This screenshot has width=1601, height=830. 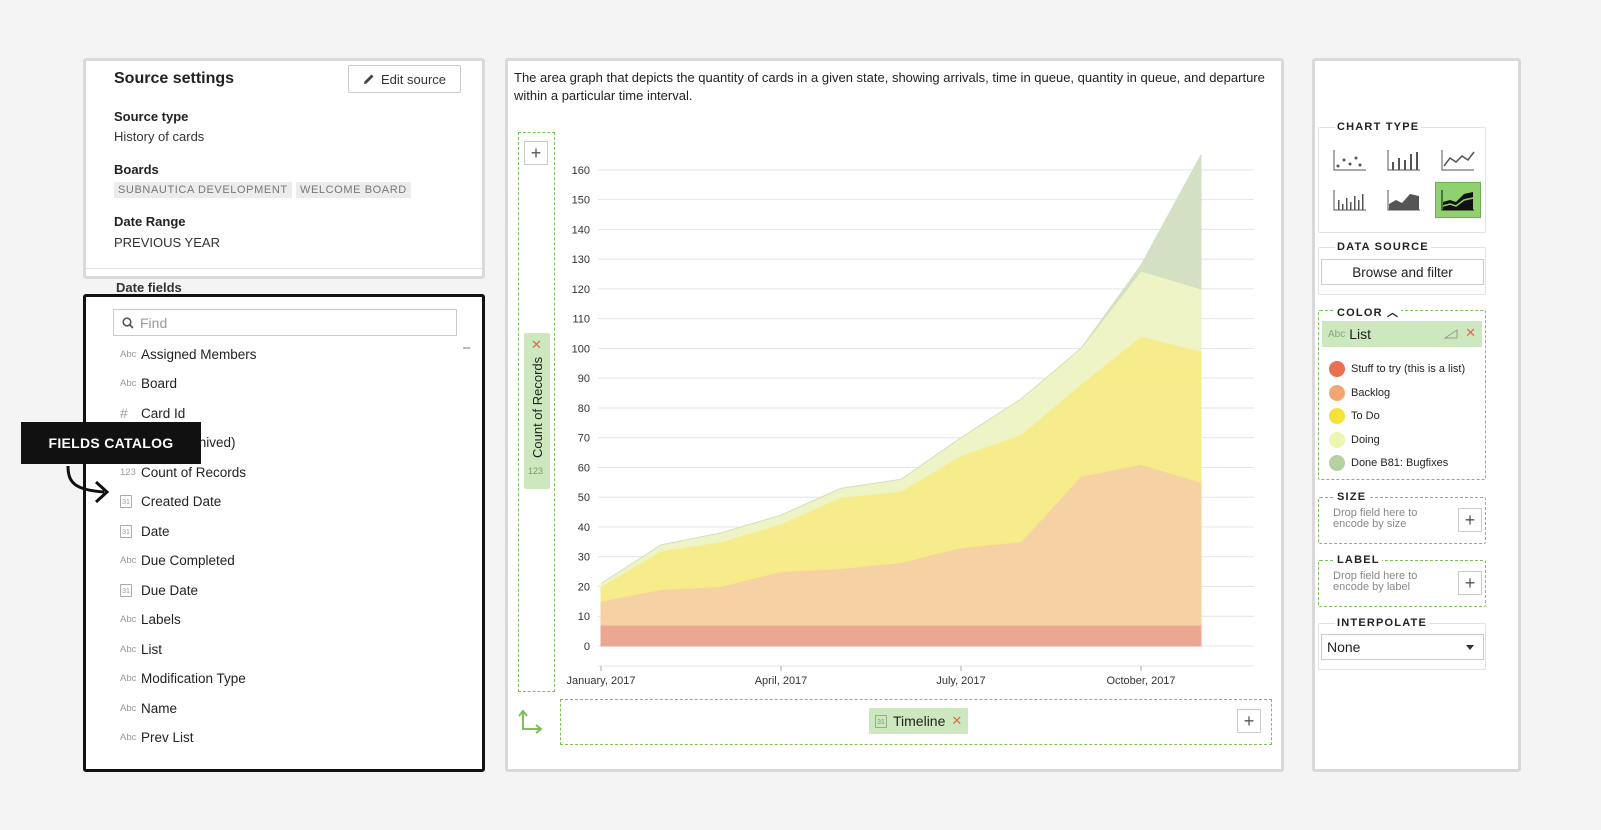 What do you see at coordinates (159, 136) in the screenshot?
I see `source-type-value: History of cards` at bounding box center [159, 136].